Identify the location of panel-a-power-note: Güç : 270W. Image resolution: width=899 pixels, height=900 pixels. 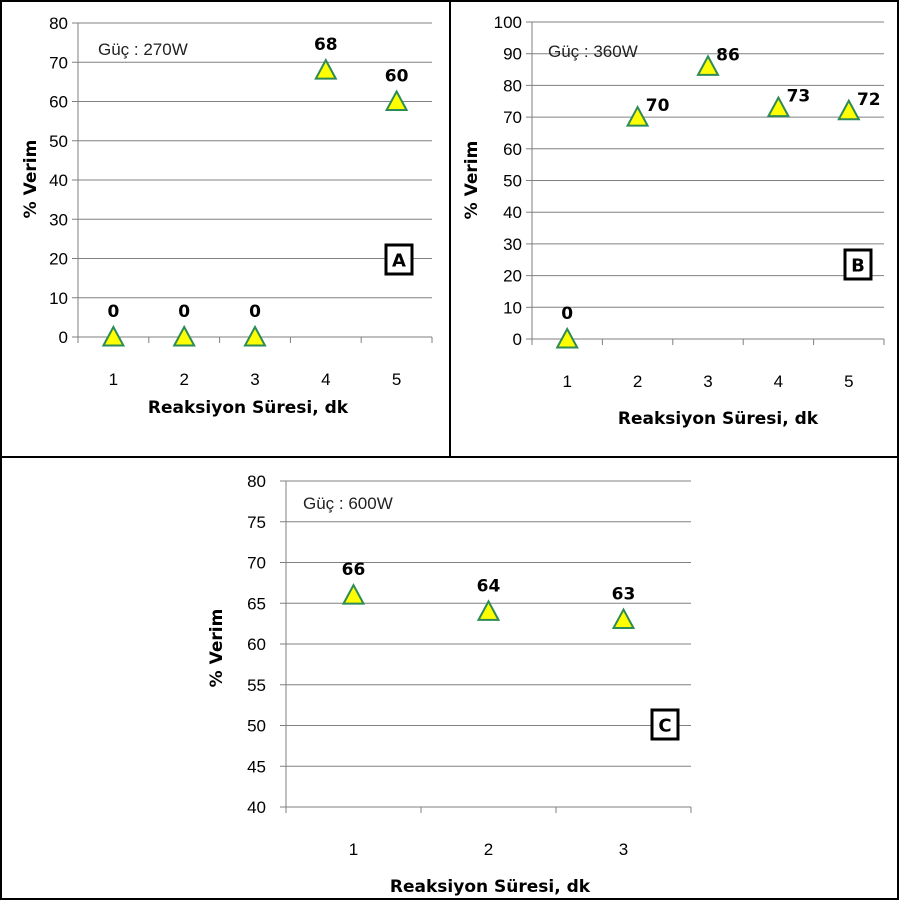
(143, 49).